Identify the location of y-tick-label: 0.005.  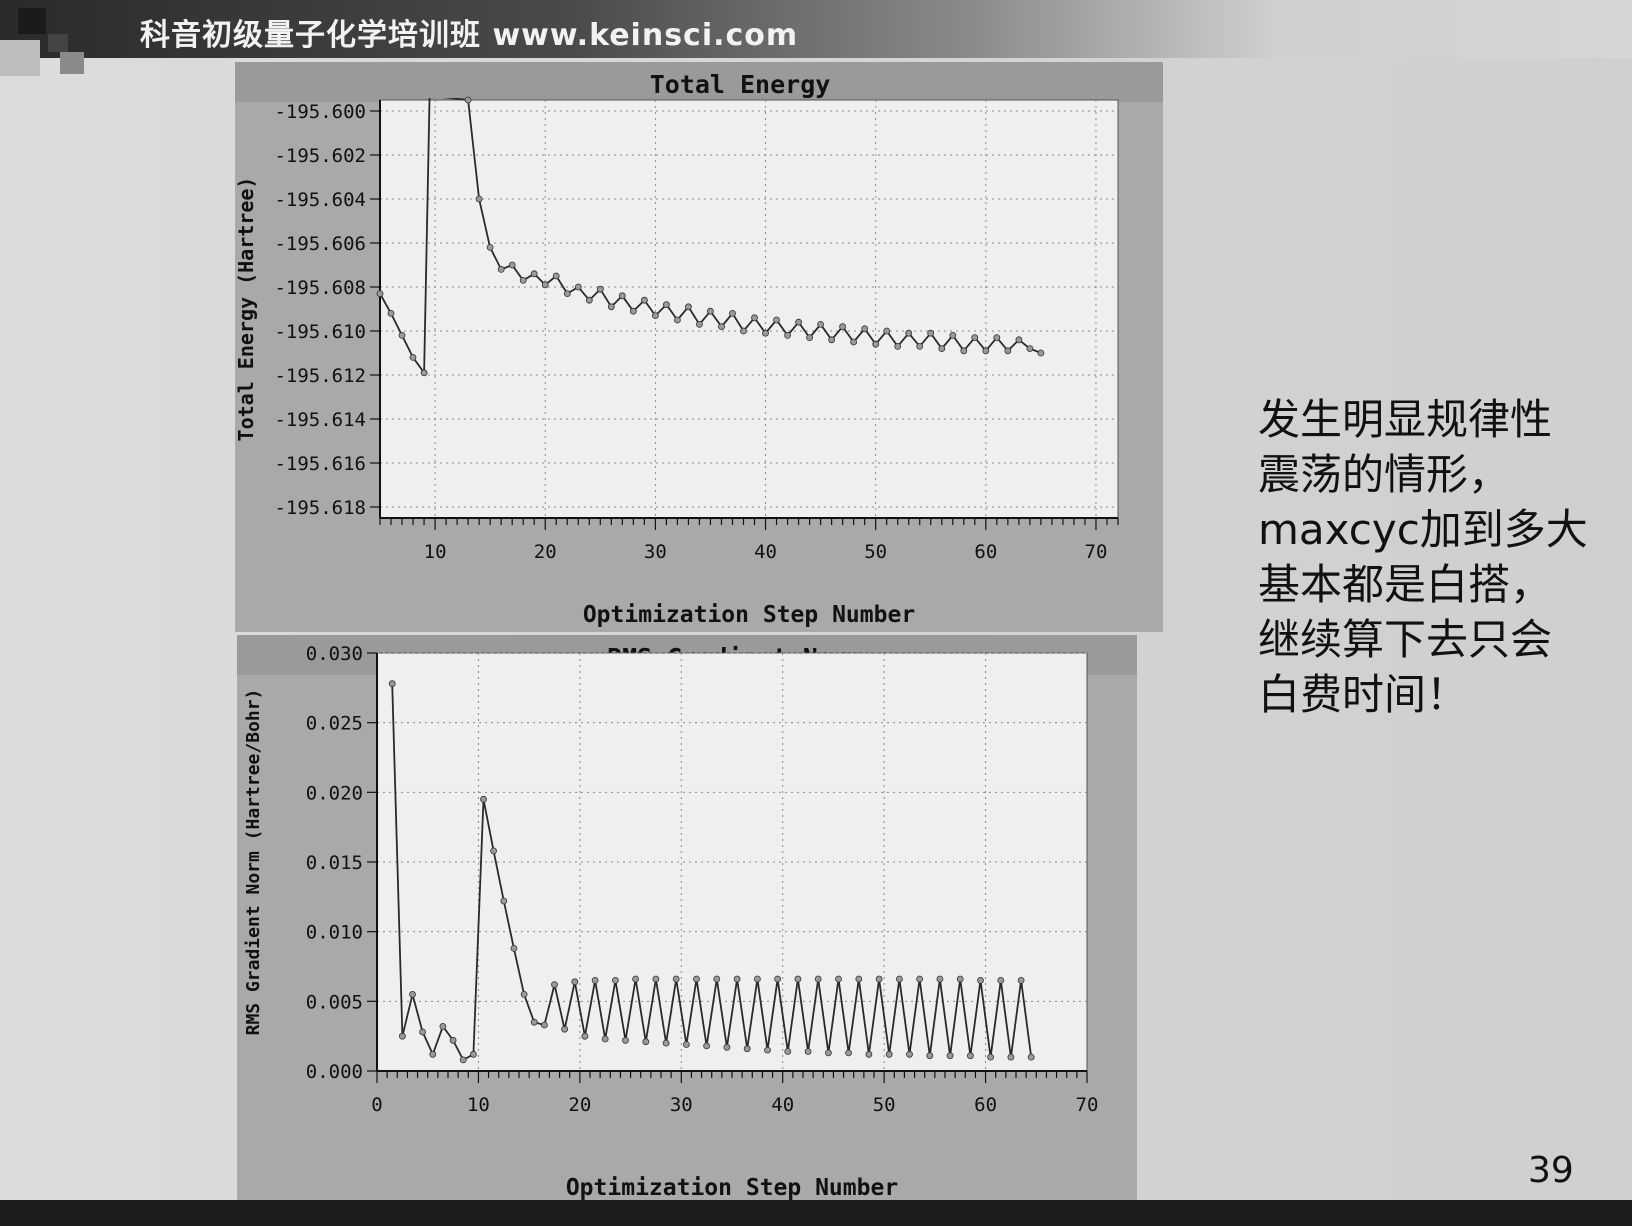
(334, 1002).